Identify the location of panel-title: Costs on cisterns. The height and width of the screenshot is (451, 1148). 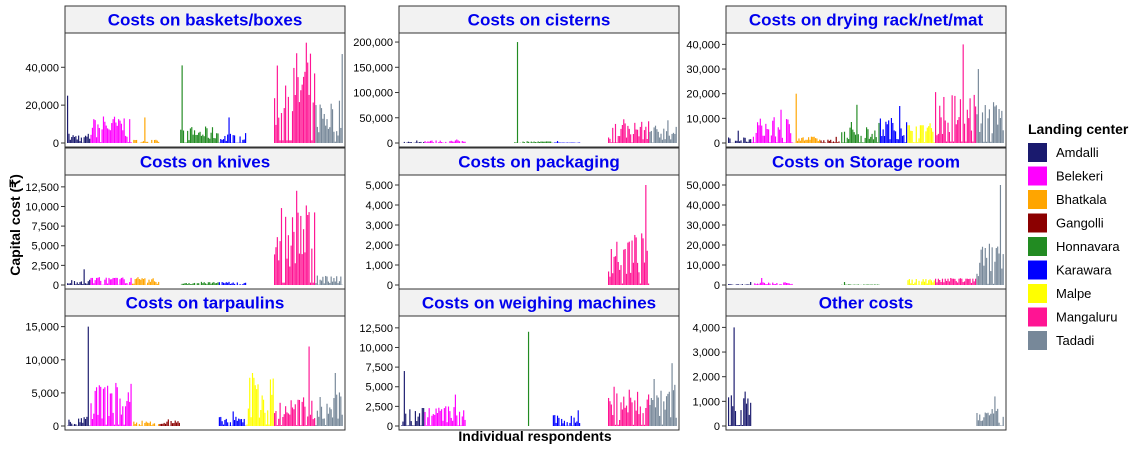
(539, 20).